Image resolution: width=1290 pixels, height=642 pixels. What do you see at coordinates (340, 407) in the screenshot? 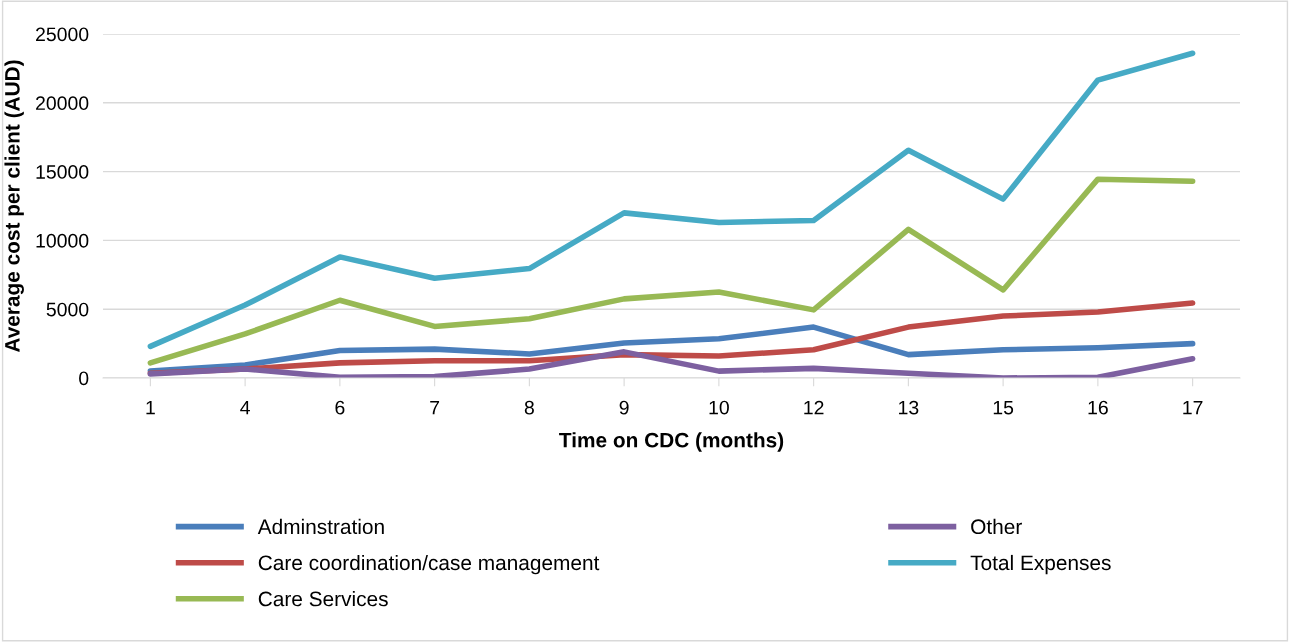
I see `x-tick-label: 6` at bounding box center [340, 407].